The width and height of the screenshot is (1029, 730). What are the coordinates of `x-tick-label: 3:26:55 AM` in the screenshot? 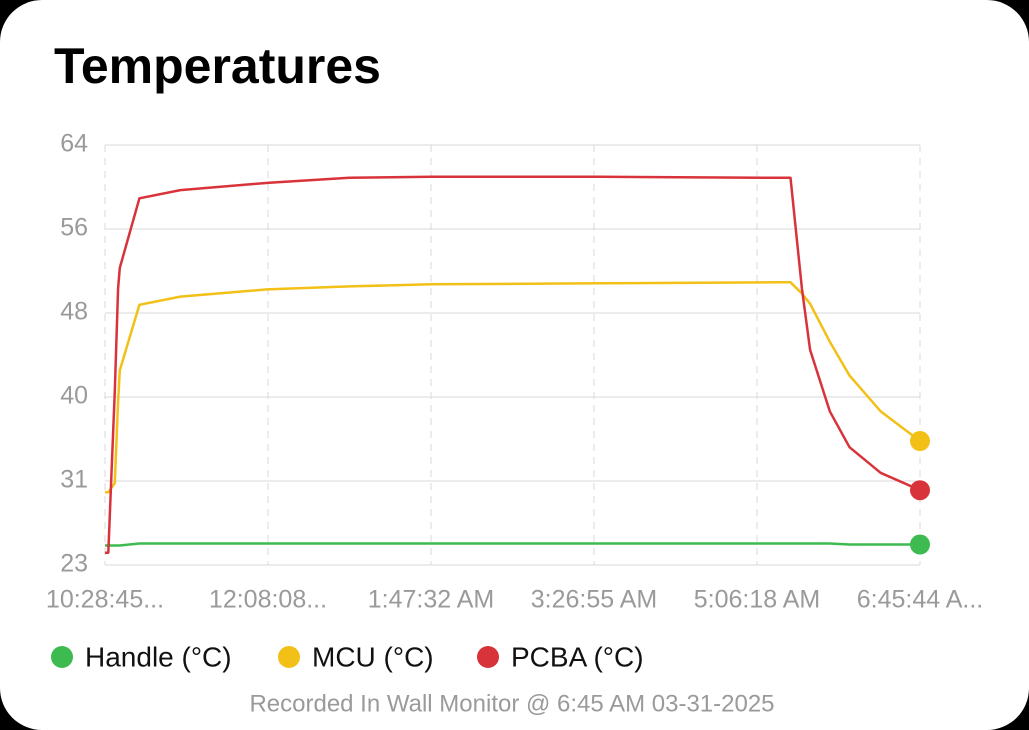 It's located at (594, 600).